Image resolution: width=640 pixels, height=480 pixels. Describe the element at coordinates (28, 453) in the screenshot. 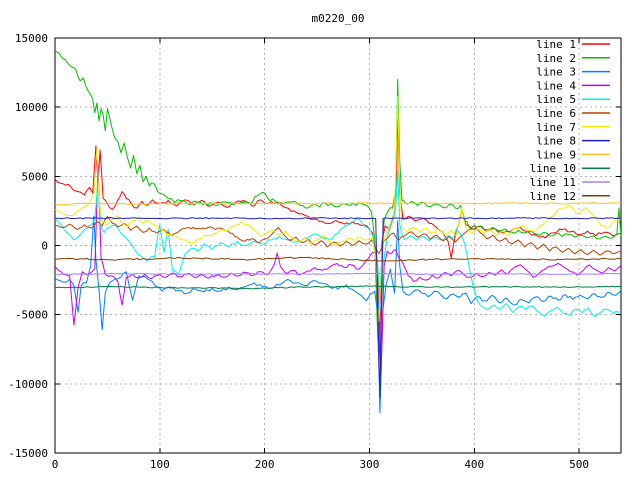

I see `y-tick-label: -15000` at that location.